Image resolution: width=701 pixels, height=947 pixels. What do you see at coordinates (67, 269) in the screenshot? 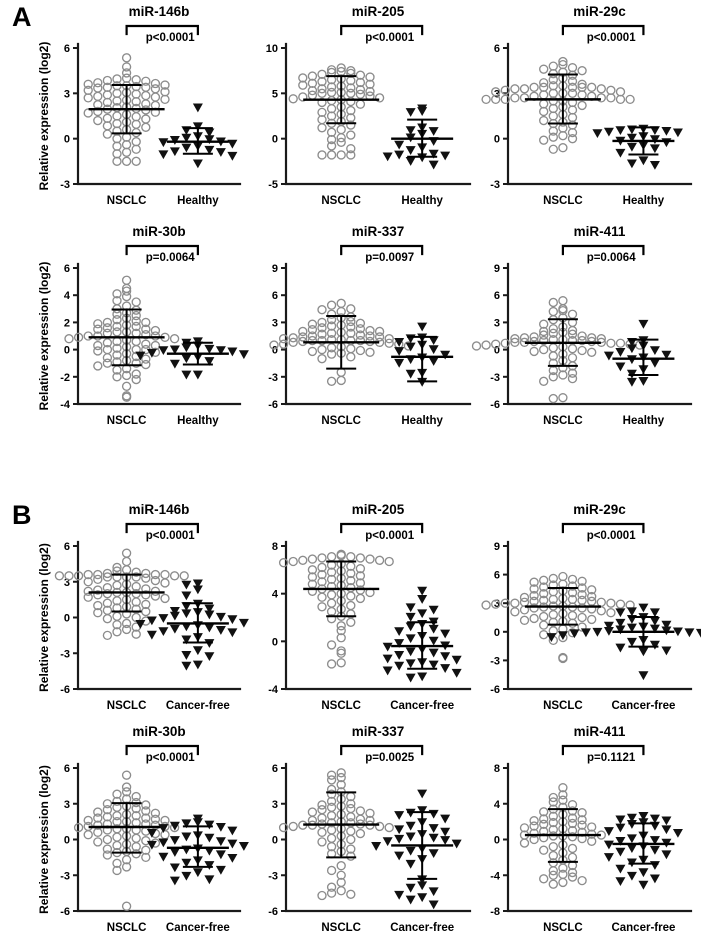
I see `y-tick-label: 6` at bounding box center [67, 269].